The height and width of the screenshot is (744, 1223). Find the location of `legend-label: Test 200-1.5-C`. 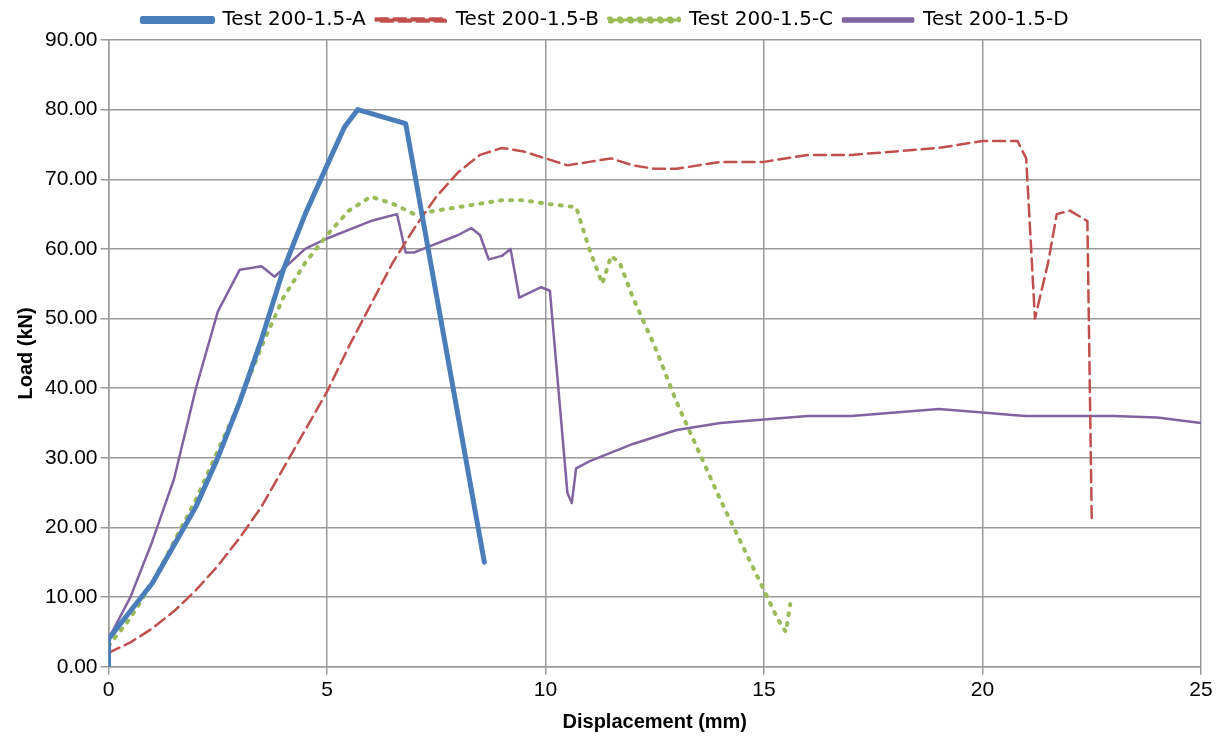

legend-label: Test 200-1.5-C is located at coordinates (760, 18).